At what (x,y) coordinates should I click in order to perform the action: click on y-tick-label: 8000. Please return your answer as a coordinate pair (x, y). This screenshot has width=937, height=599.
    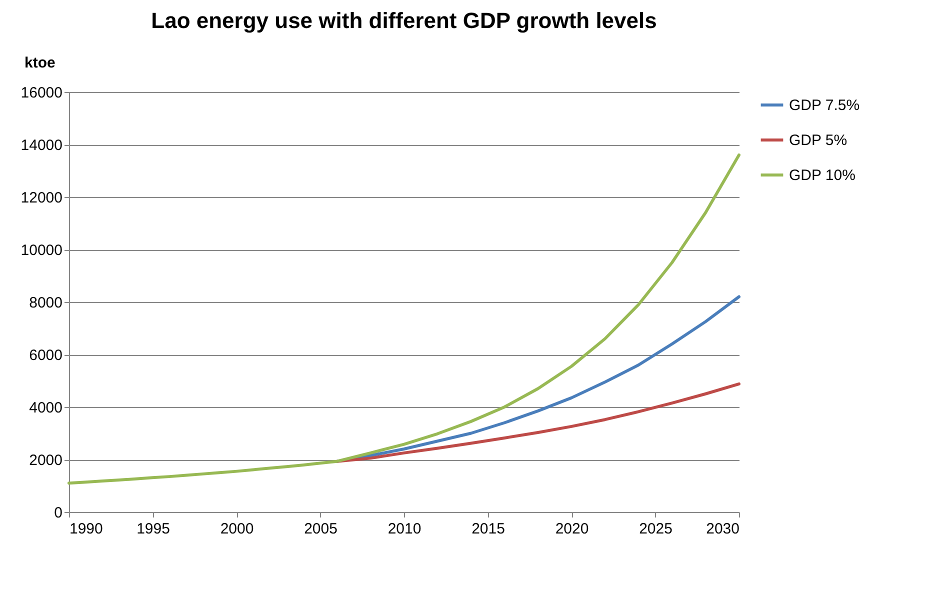
    Looking at the image, I should click on (45, 303).